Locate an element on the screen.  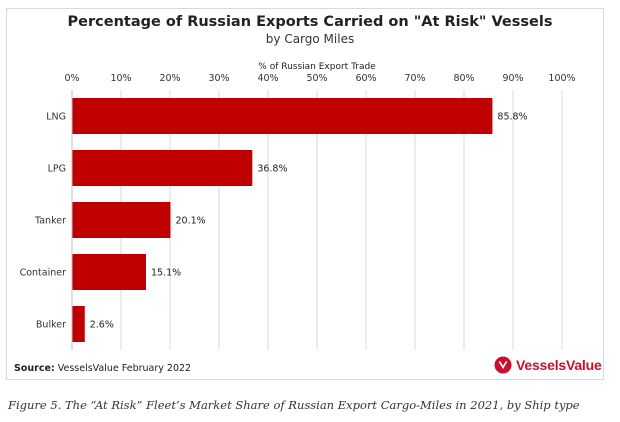
brand-name: VesselsValue is located at coordinates (559, 365).